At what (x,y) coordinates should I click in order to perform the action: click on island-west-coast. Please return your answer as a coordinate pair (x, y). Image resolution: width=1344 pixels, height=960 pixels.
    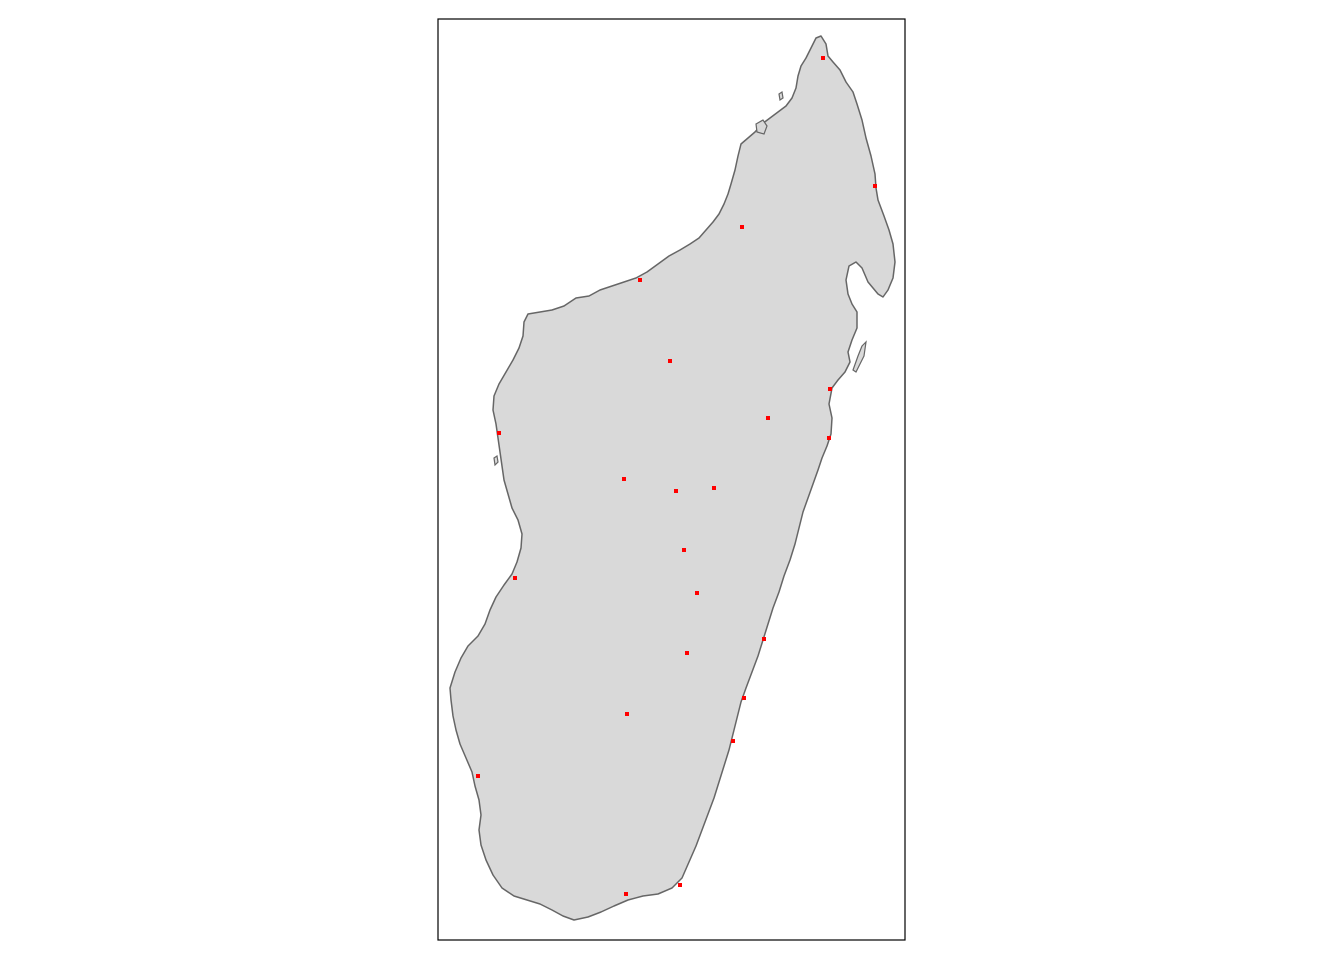
    Looking at the image, I should click on (496, 460).